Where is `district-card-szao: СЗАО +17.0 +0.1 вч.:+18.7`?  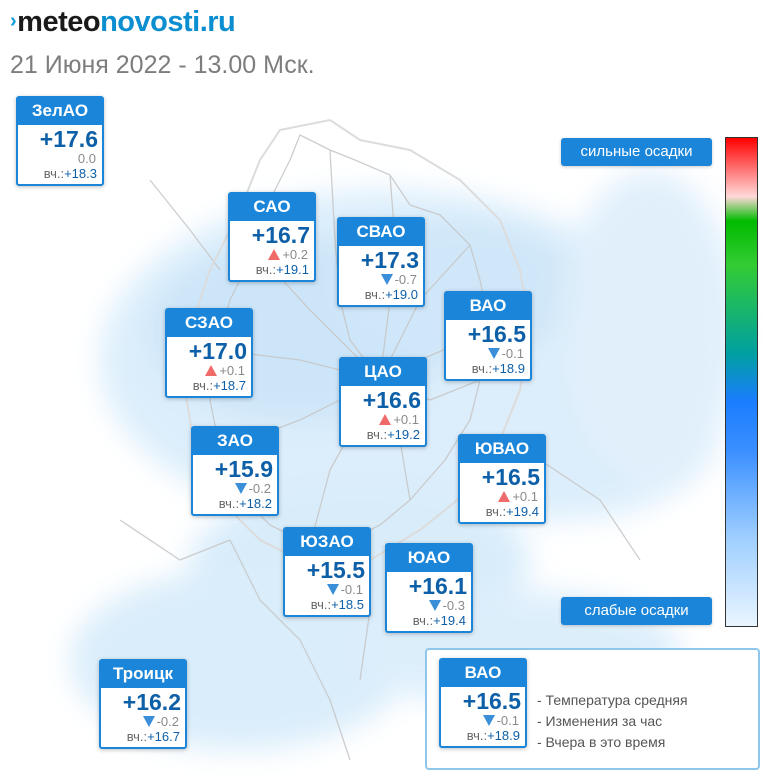 district-card-szao: СЗАО +17.0 +0.1 вч.:+18.7 is located at coordinates (209, 353).